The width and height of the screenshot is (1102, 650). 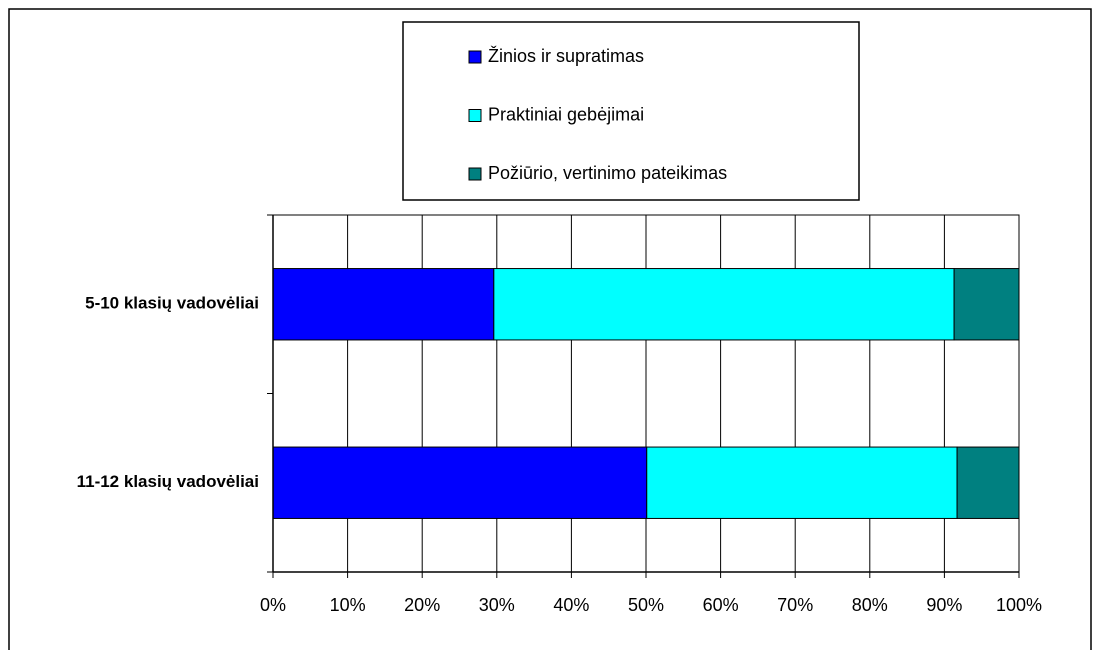 I want to click on legend-label: Praktiniai gebėjimai, so click(x=566, y=114).